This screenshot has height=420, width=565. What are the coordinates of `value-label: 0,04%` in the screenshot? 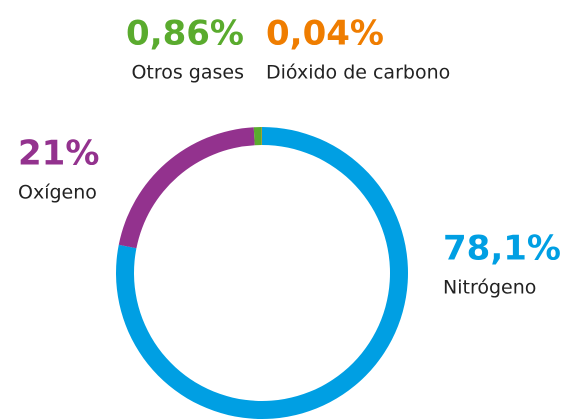 It's located at (325, 34).